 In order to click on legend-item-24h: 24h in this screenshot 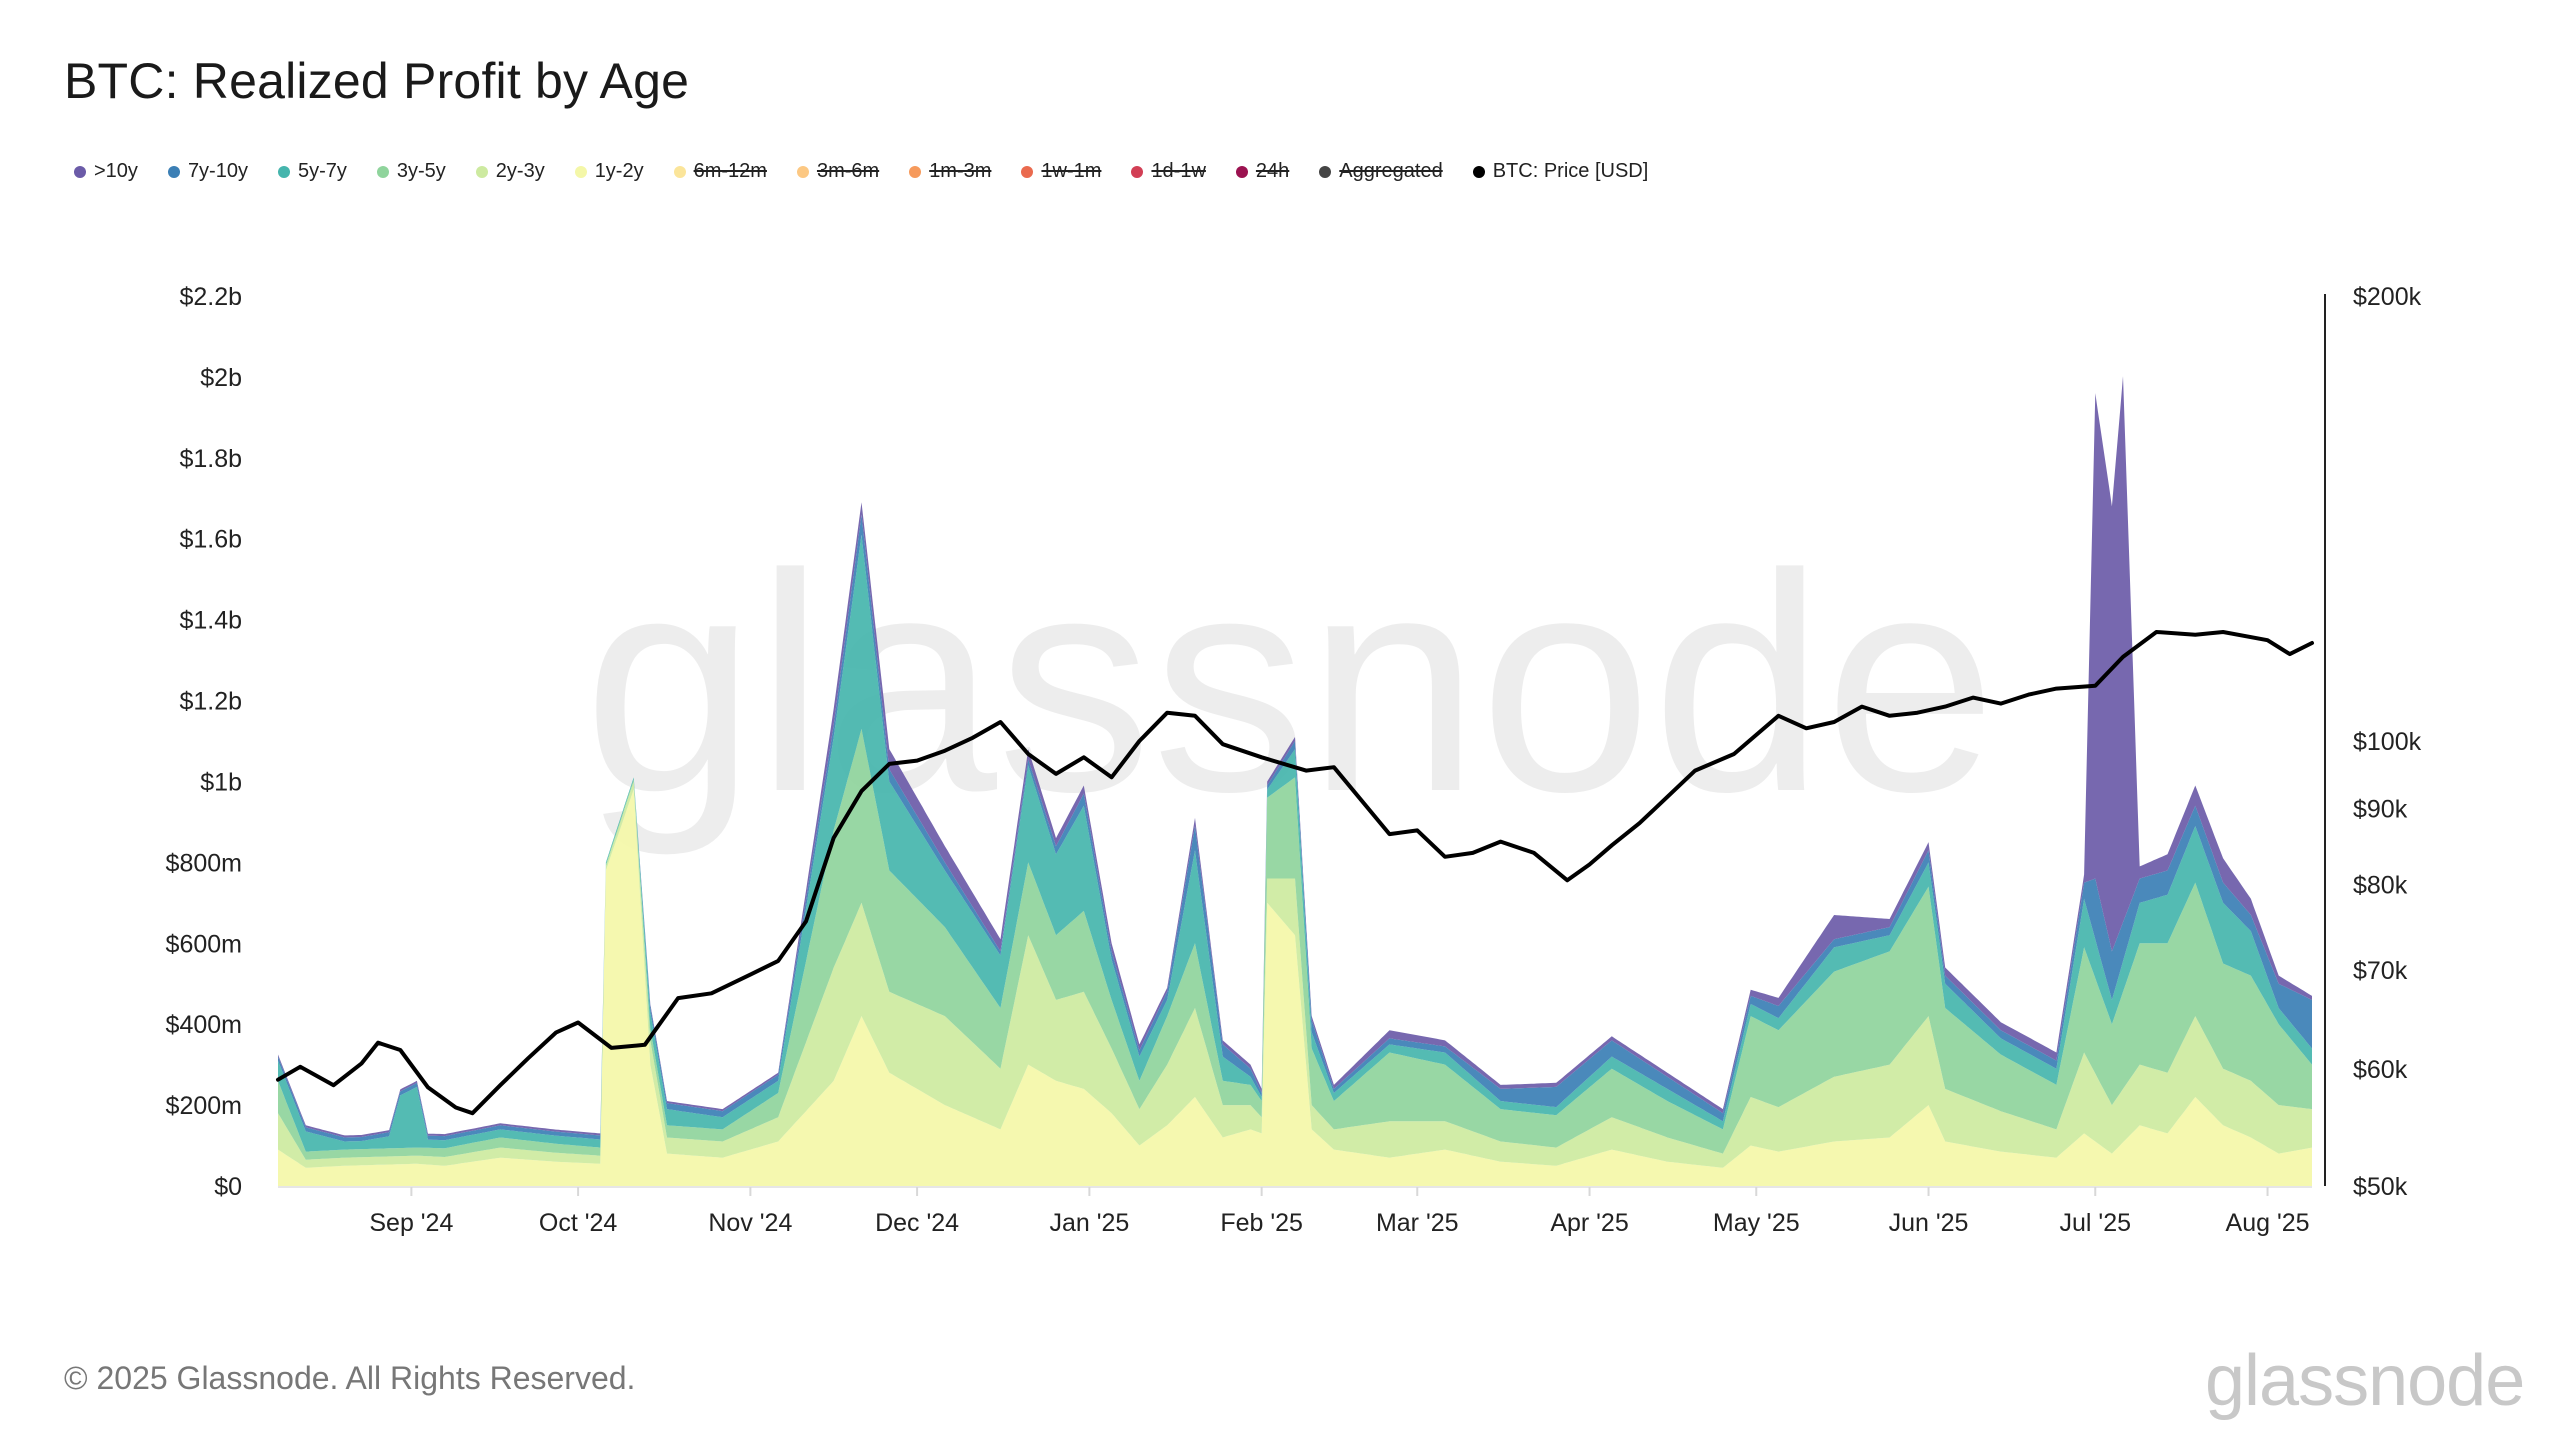, I will do `click(1262, 171)`.